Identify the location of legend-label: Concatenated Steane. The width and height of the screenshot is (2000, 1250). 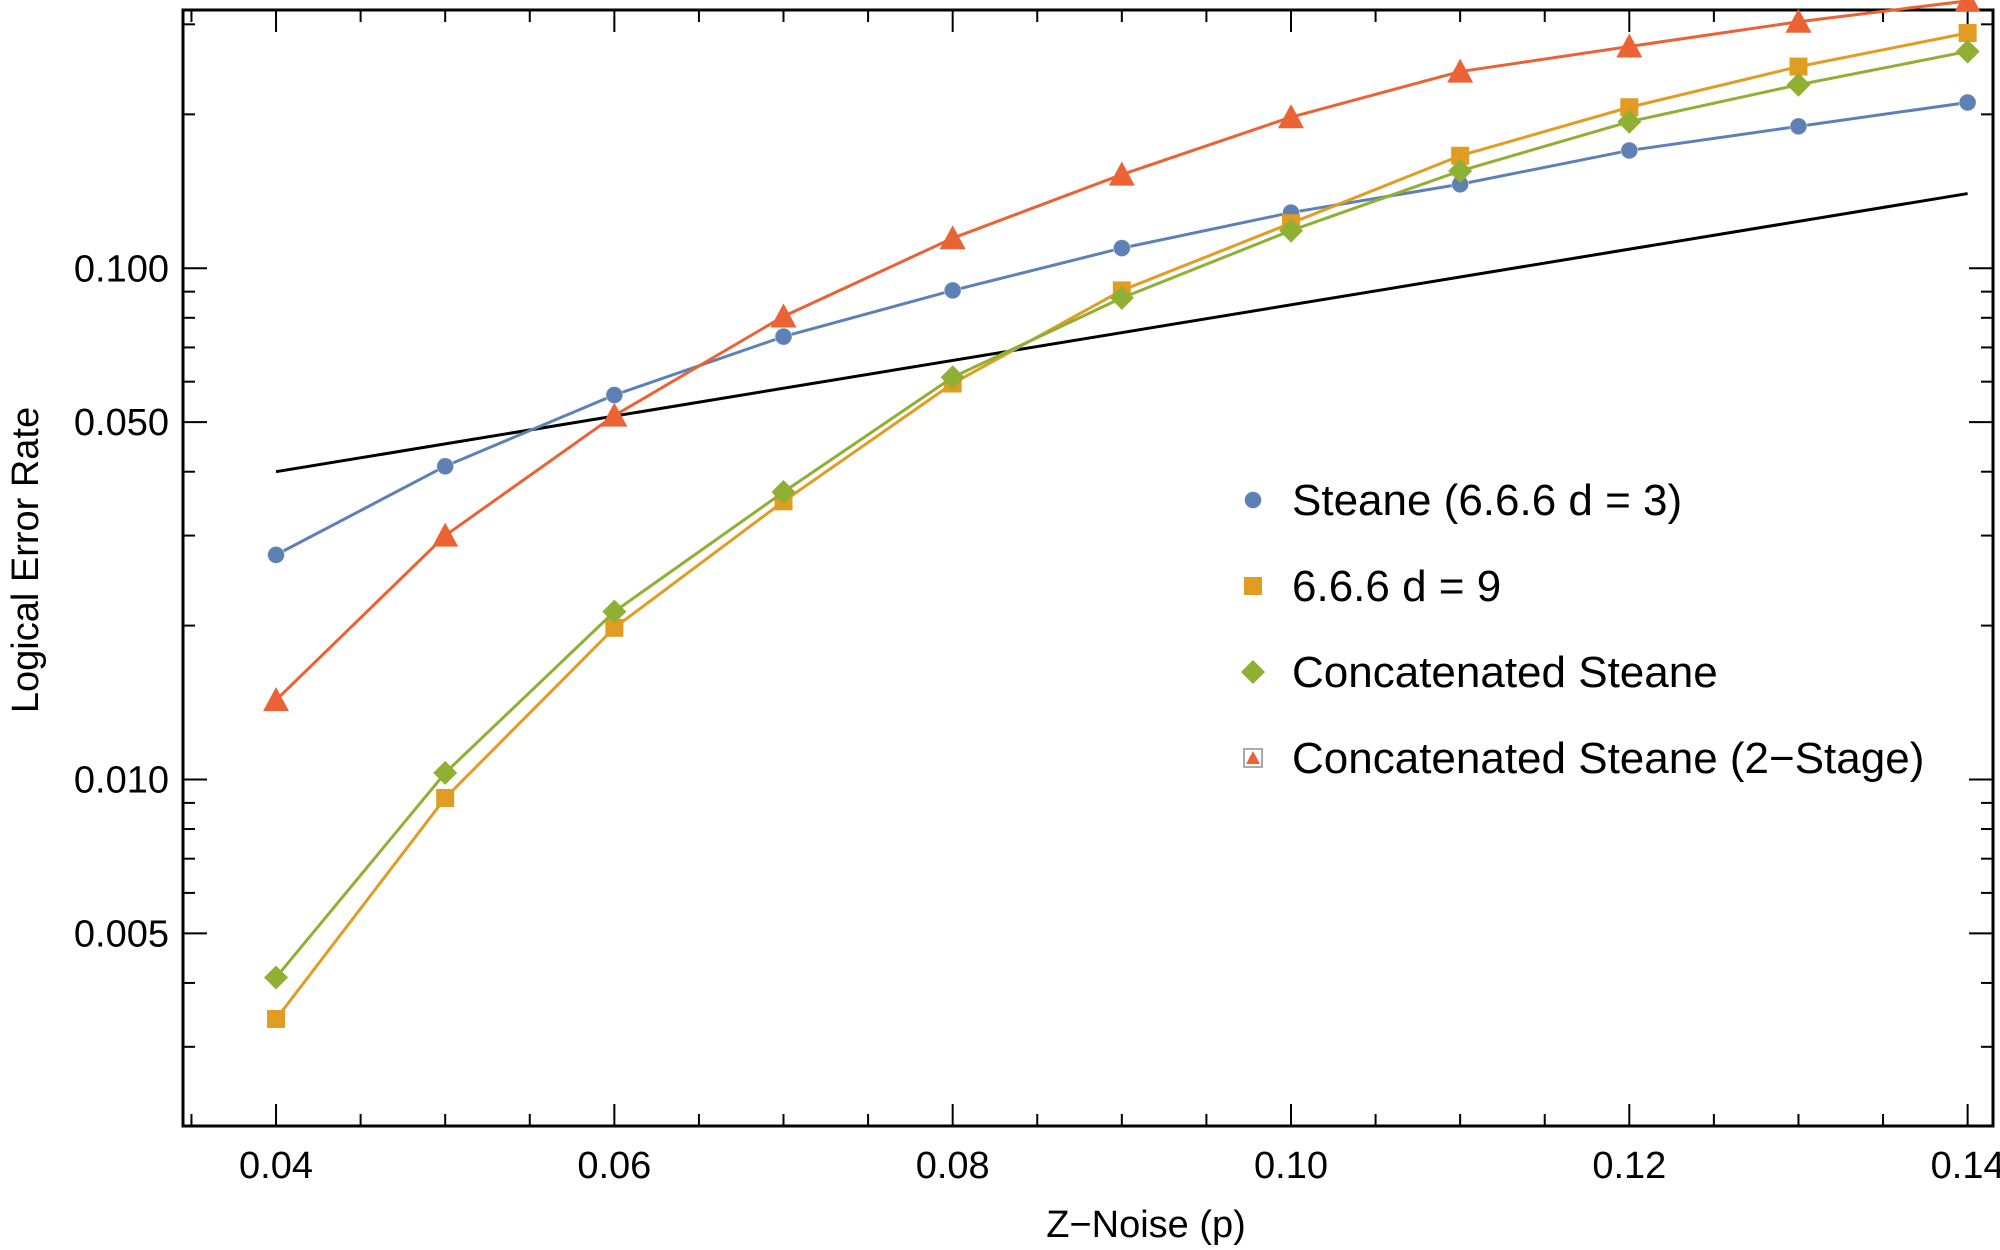
(1505, 672).